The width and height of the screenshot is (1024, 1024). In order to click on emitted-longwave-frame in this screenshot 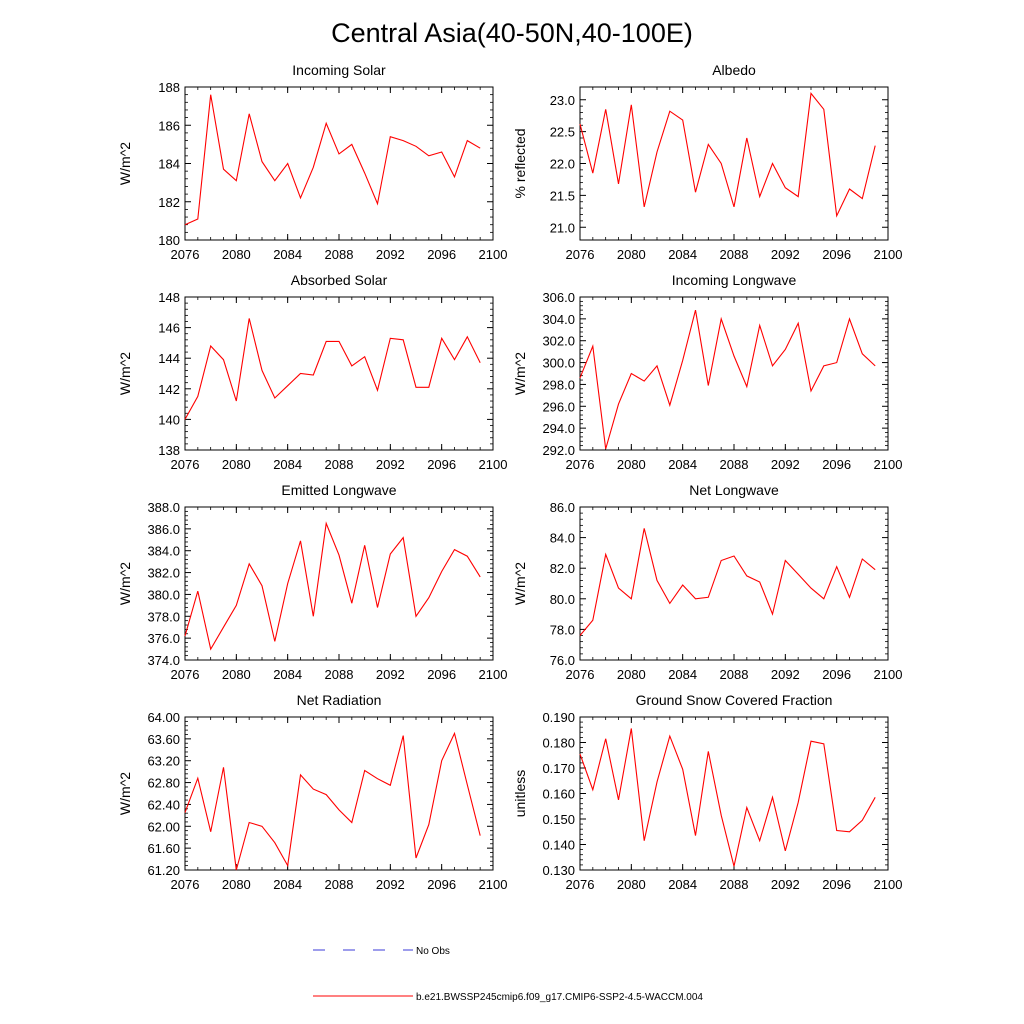, I will do `click(339, 583)`.